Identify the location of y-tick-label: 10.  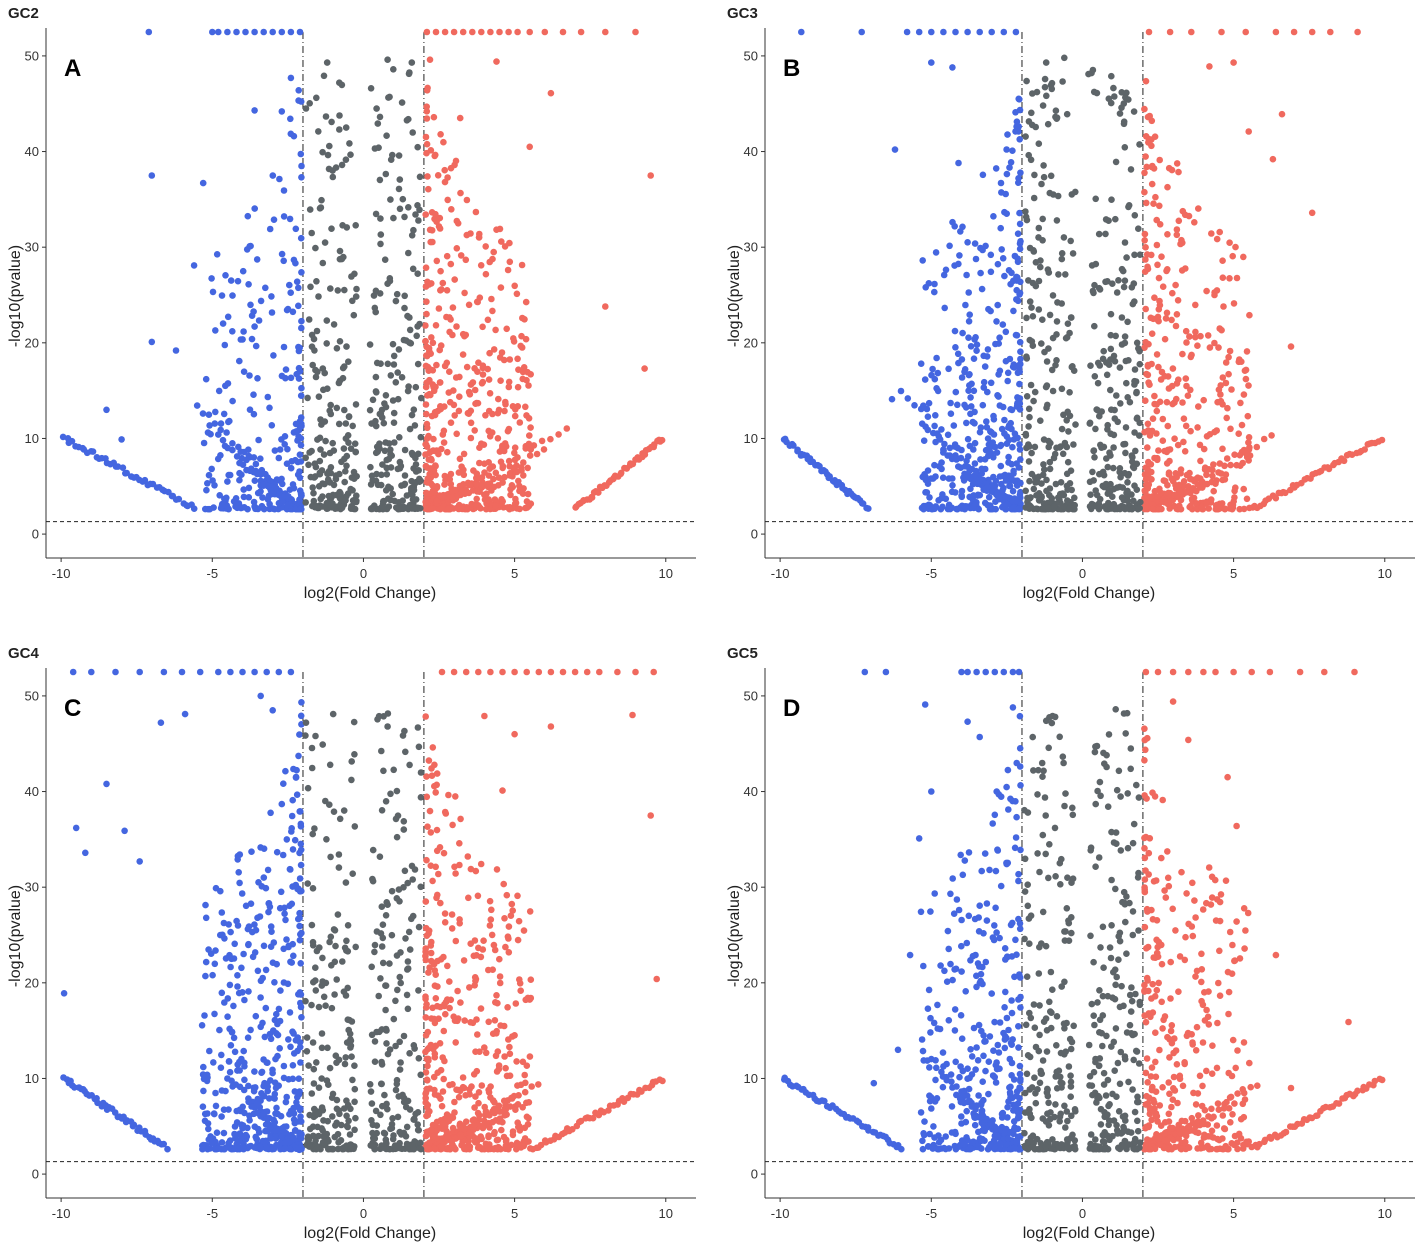
(32, 438).